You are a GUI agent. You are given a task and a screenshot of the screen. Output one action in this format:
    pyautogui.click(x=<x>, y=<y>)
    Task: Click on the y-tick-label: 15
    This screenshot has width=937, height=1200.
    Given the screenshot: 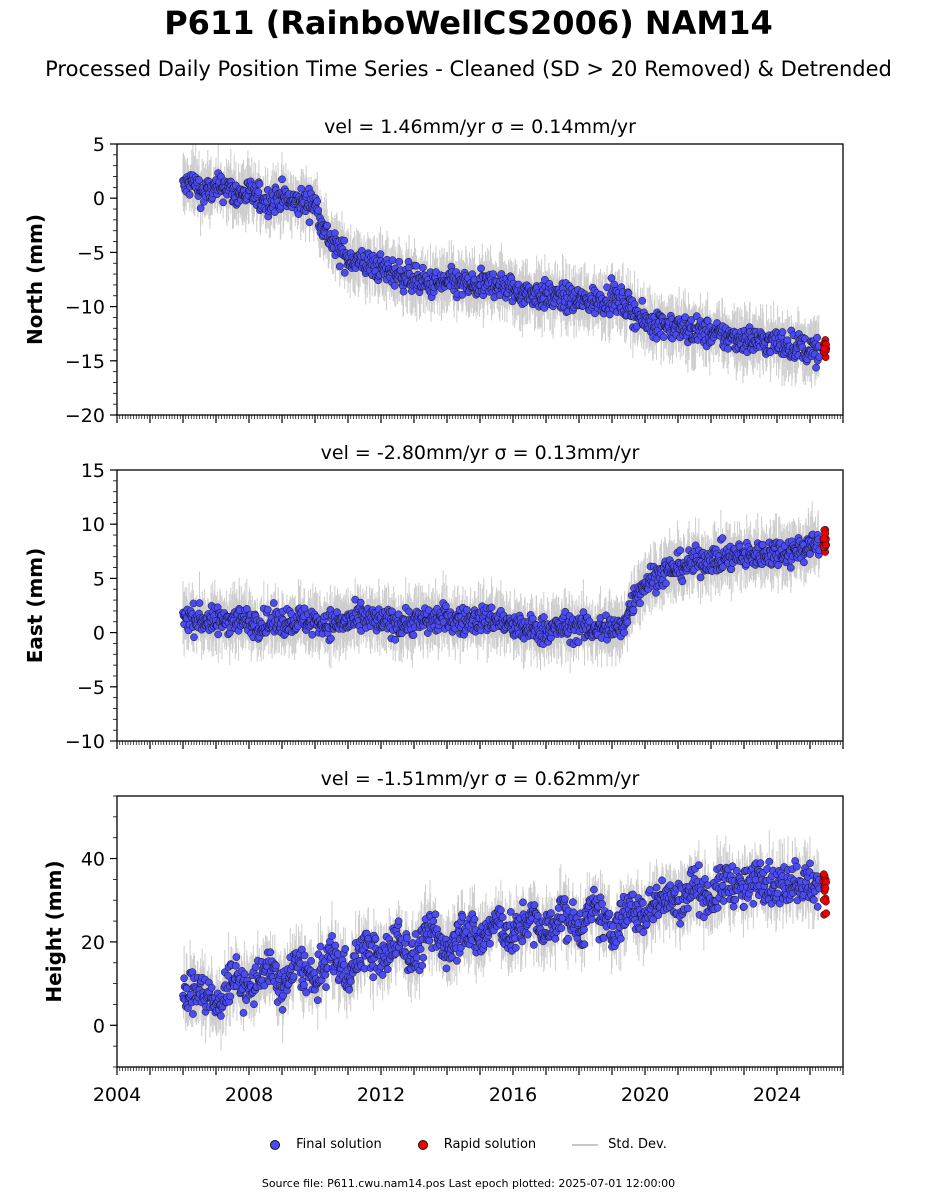 What is the action you would take?
    pyautogui.click(x=93, y=471)
    